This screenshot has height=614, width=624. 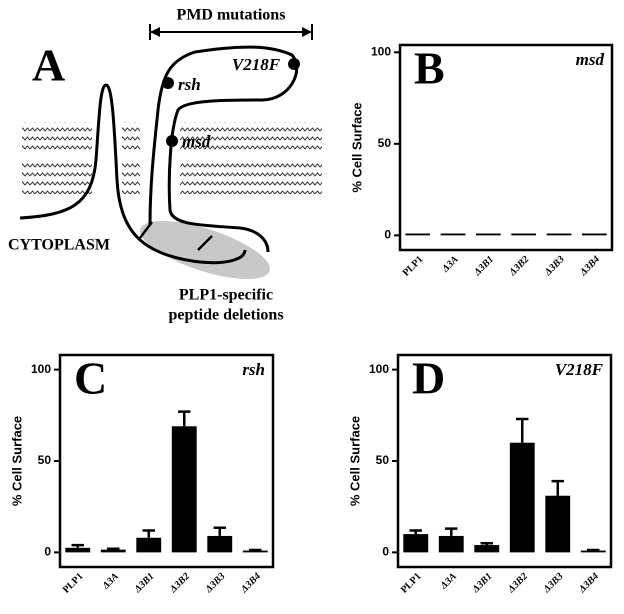 What do you see at coordinates (256, 64) in the screenshot?
I see `mutation-label: V218F` at bounding box center [256, 64].